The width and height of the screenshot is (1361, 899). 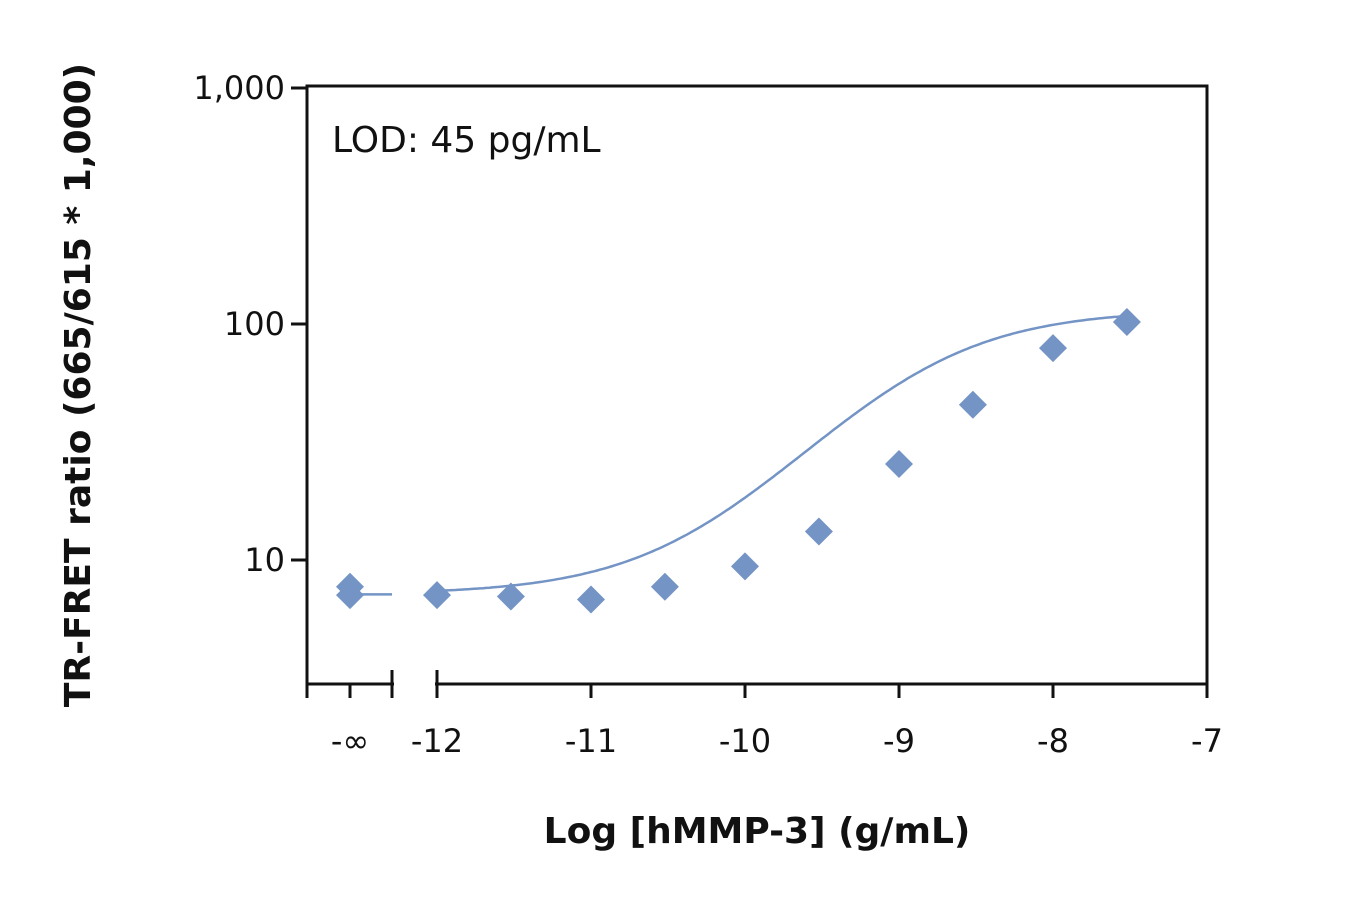 What do you see at coordinates (591, 741) in the screenshot?
I see `x-tick-label: -11` at bounding box center [591, 741].